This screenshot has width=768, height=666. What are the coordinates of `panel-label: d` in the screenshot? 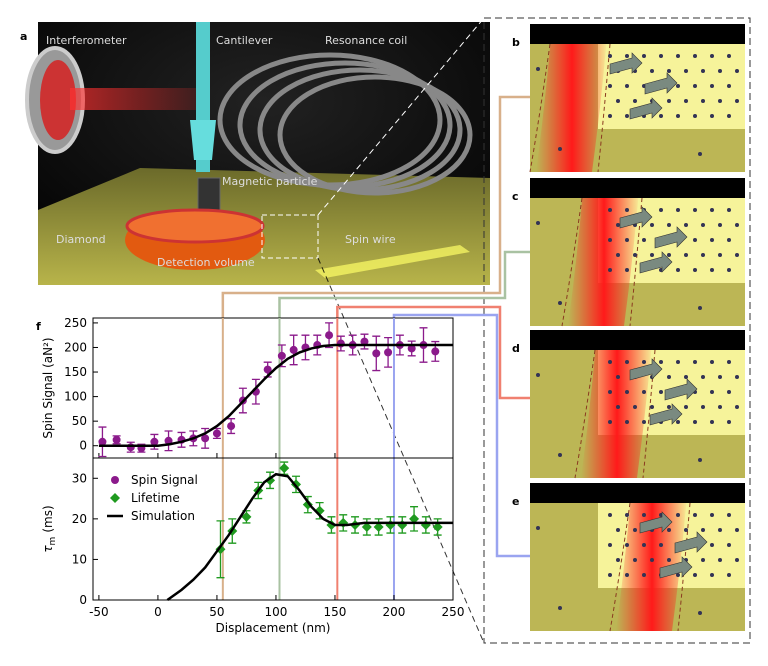 It's located at (516, 348).